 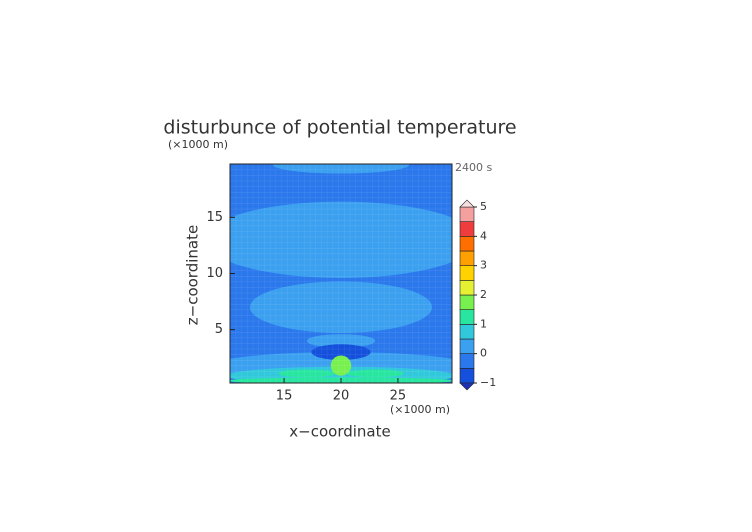 What do you see at coordinates (339, 128) in the screenshot?
I see `chart-title: disturbunce of potential temperature` at bounding box center [339, 128].